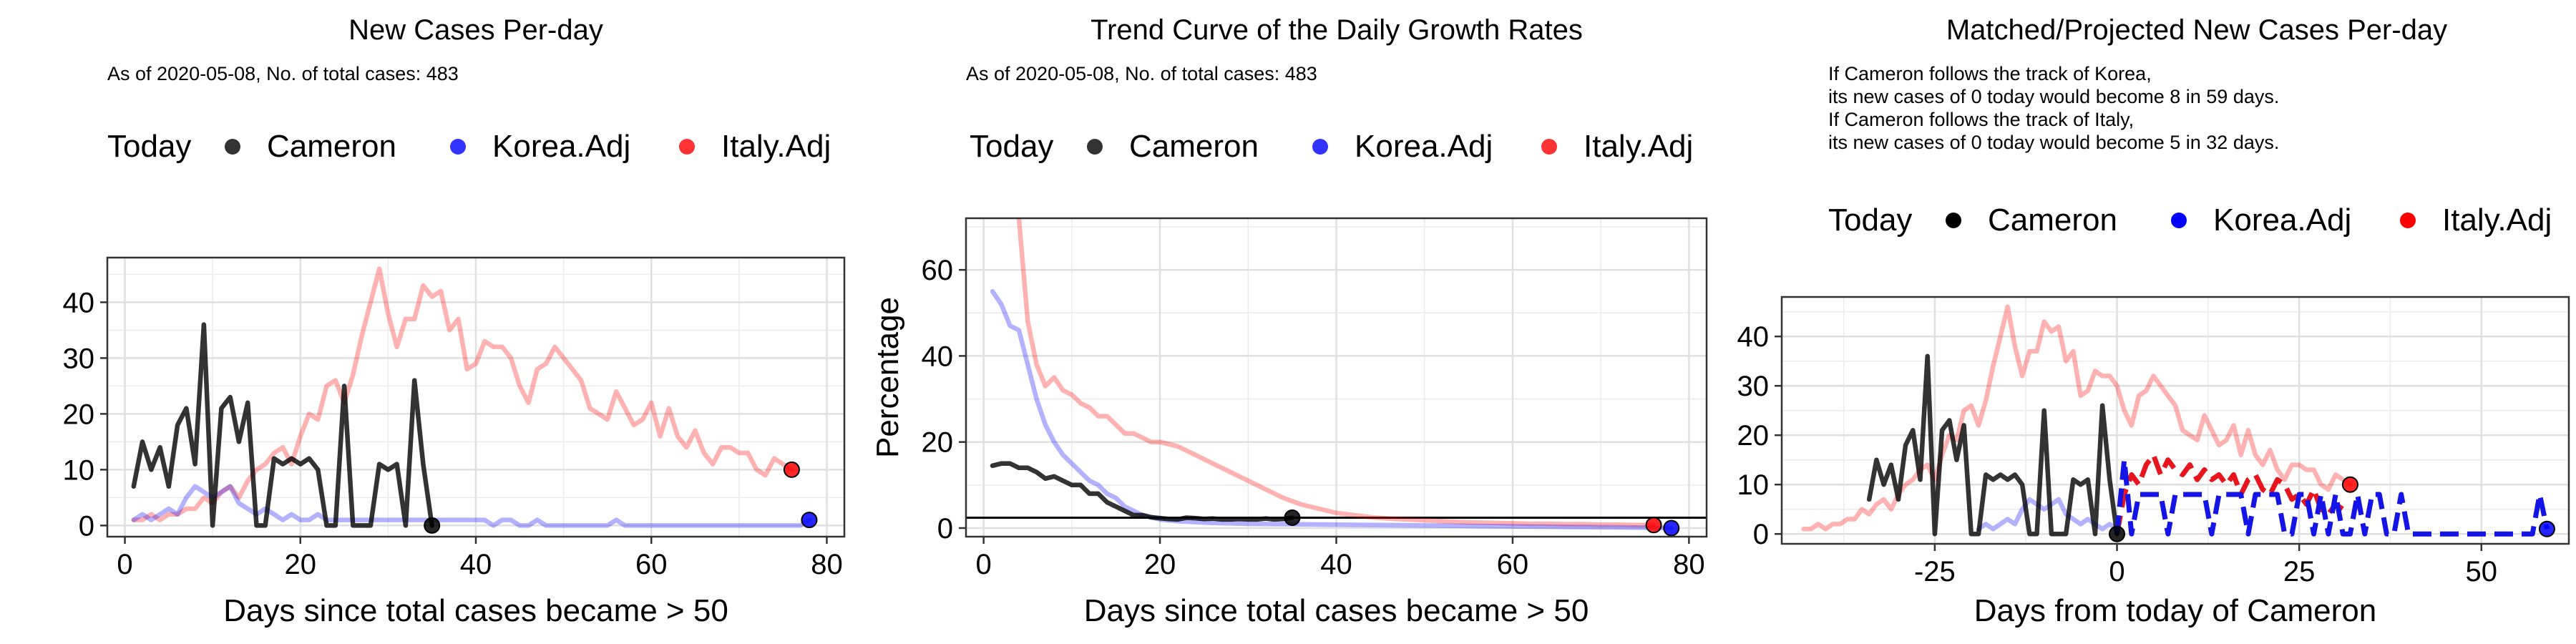 This screenshot has width=2576, height=644. Describe the element at coordinates (1990, 73) in the screenshot. I see `annotation-line: If Cameron follows the track of Korea,` at that location.